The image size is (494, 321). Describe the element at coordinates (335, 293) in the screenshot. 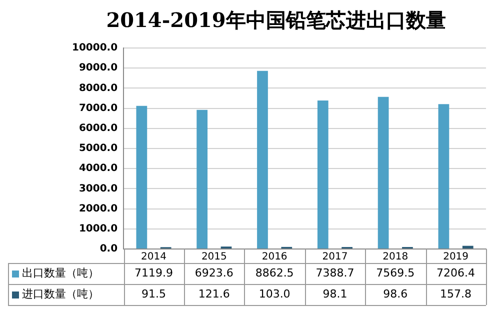

I see `data-label: 98.1` at that location.